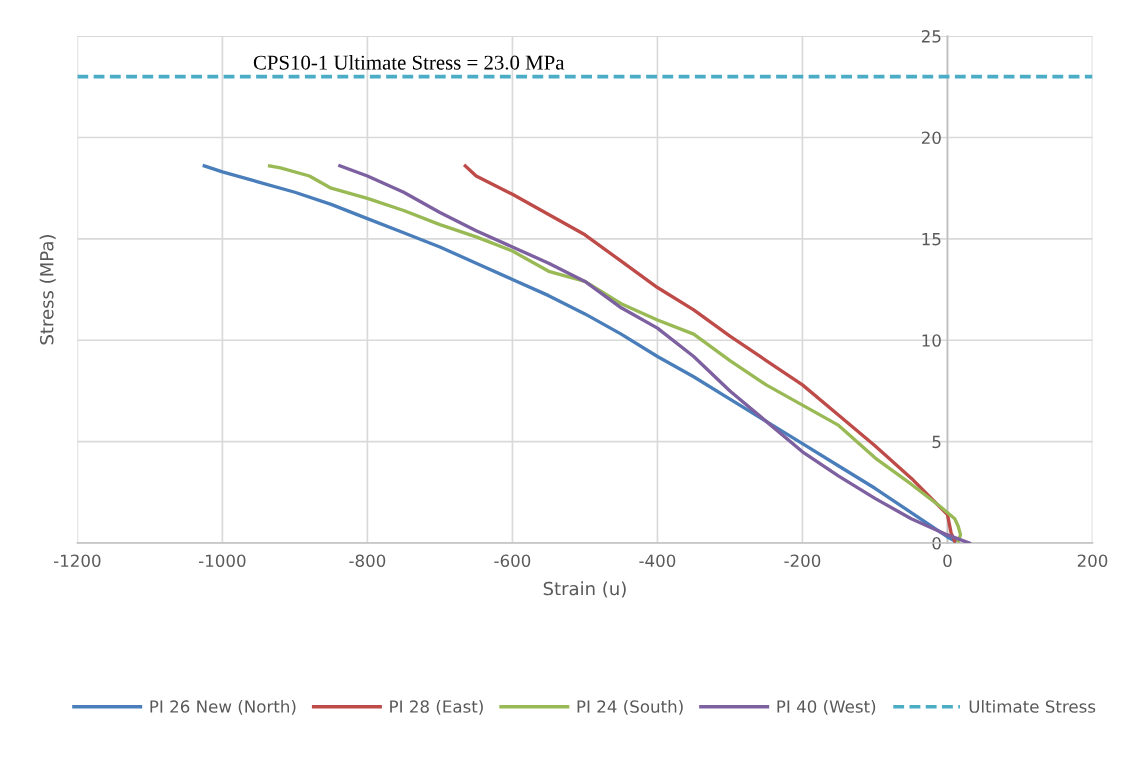 This screenshot has height=760, width=1138. What do you see at coordinates (657, 561) in the screenshot?
I see `x-tick-label: -400` at bounding box center [657, 561].